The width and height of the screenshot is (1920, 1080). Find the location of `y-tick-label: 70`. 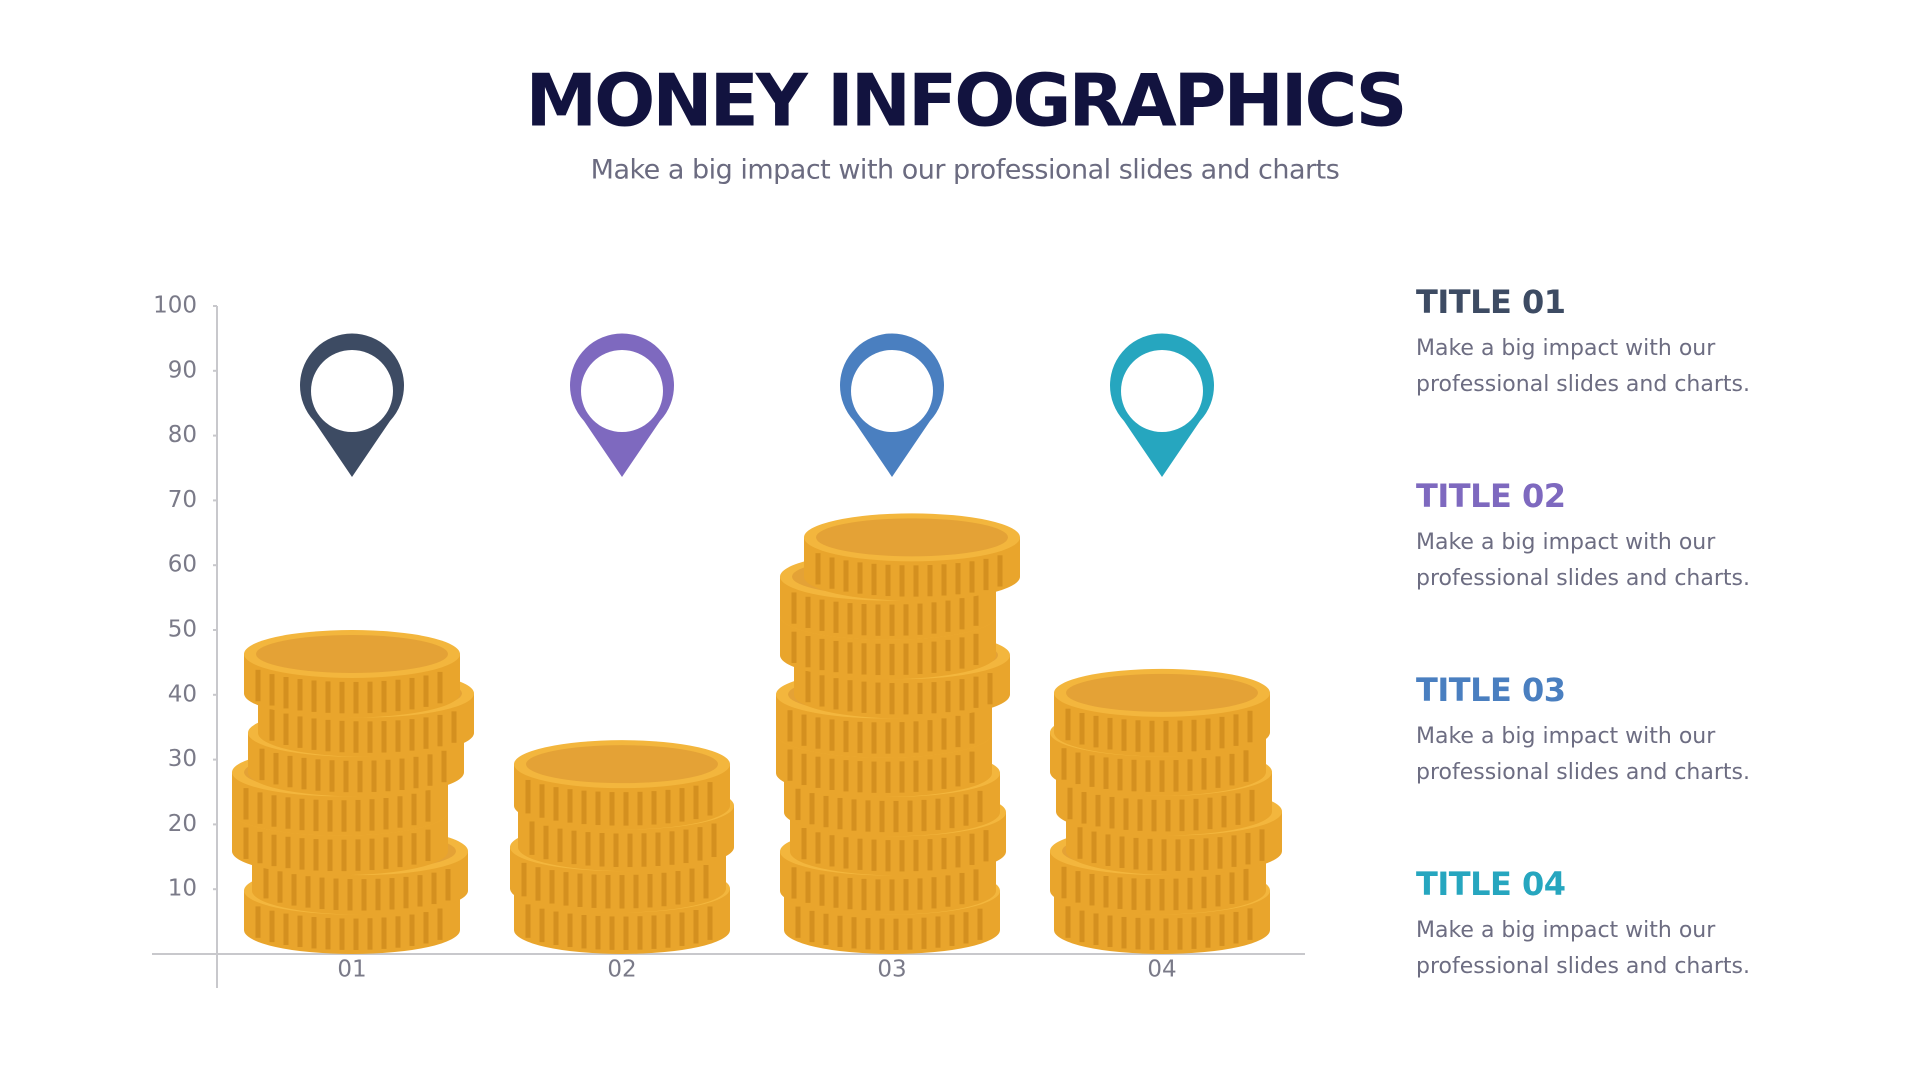

y-tick-label: 70 is located at coordinates (182, 500).